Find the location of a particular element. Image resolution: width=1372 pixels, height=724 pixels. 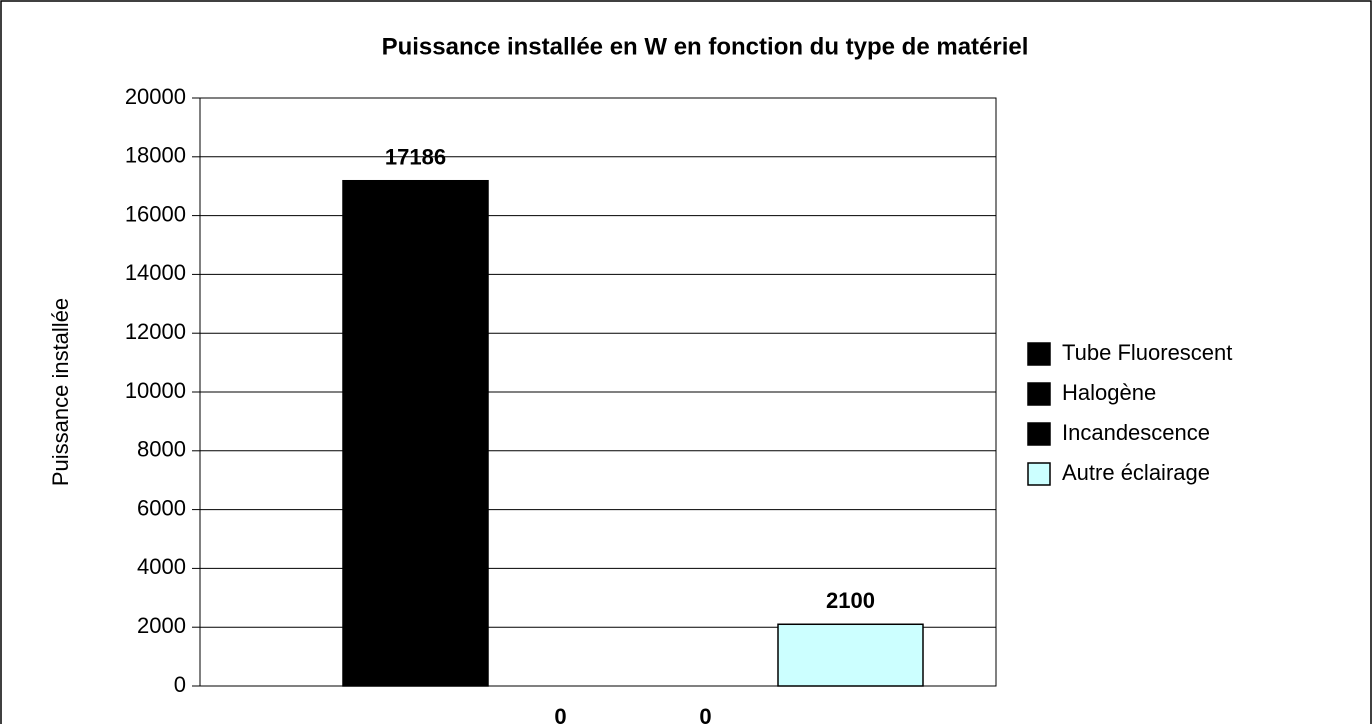

legend-label: Halogène is located at coordinates (1109, 392).